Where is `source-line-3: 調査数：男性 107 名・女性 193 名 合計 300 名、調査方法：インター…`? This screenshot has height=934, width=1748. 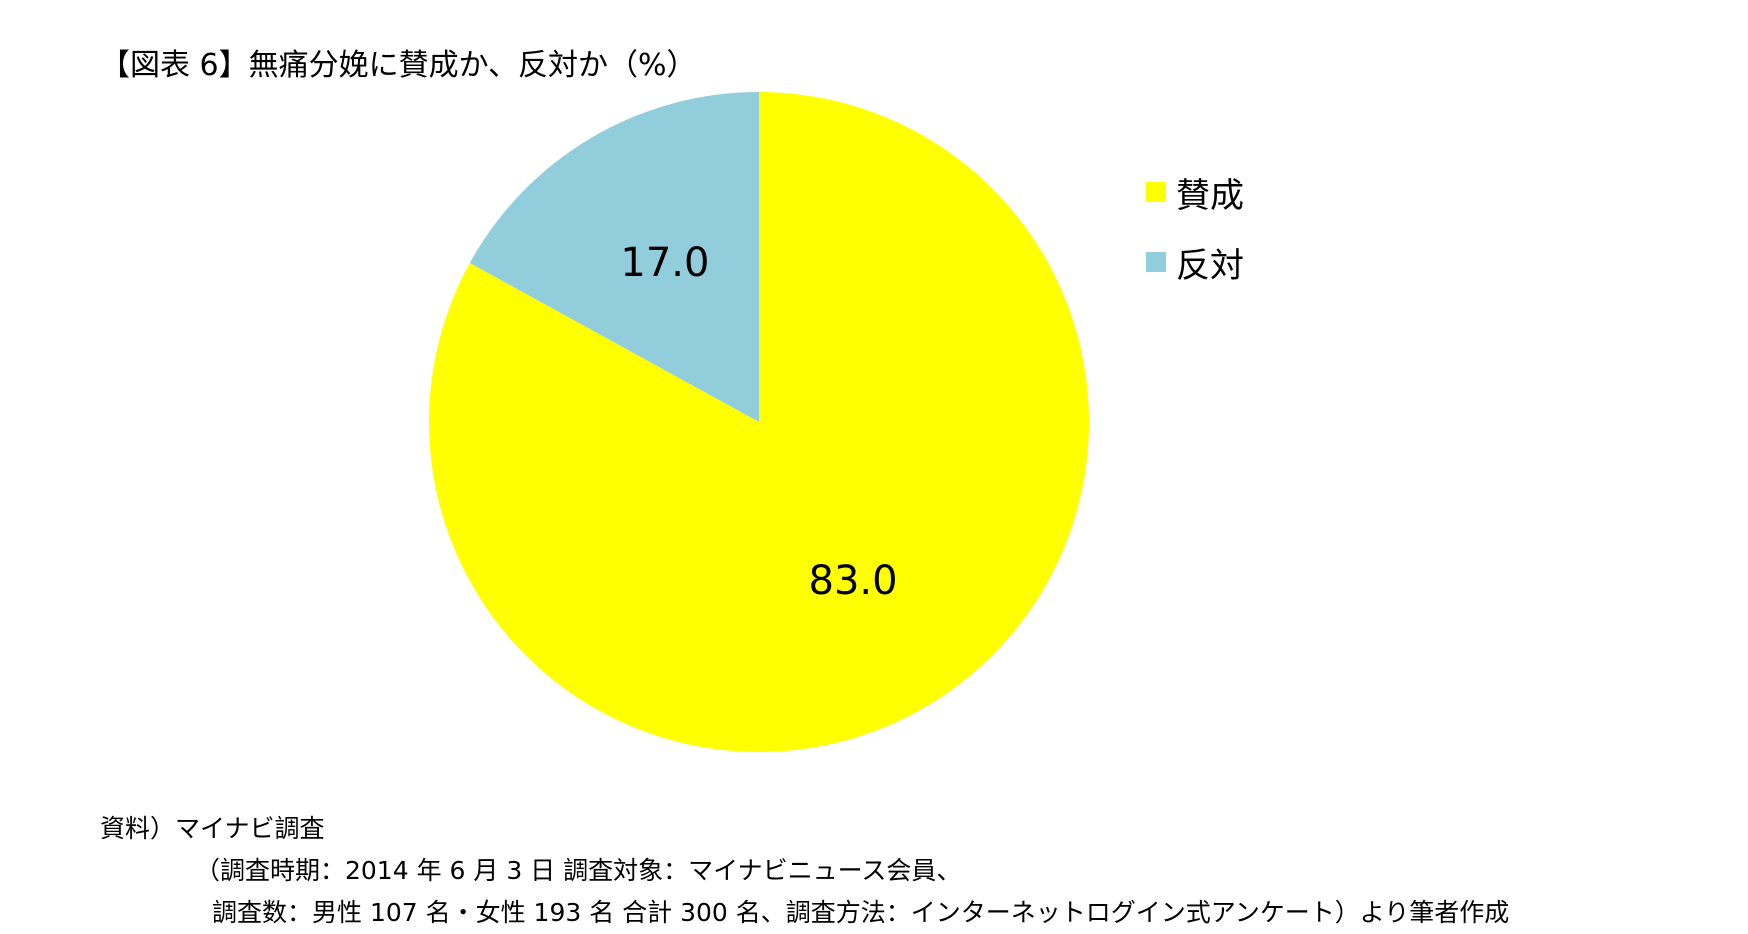
source-line-3: 調査数：男性 107 名・女性 193 名 合計 300 名、調査方法：インター… is located at coordinates (861, 912).